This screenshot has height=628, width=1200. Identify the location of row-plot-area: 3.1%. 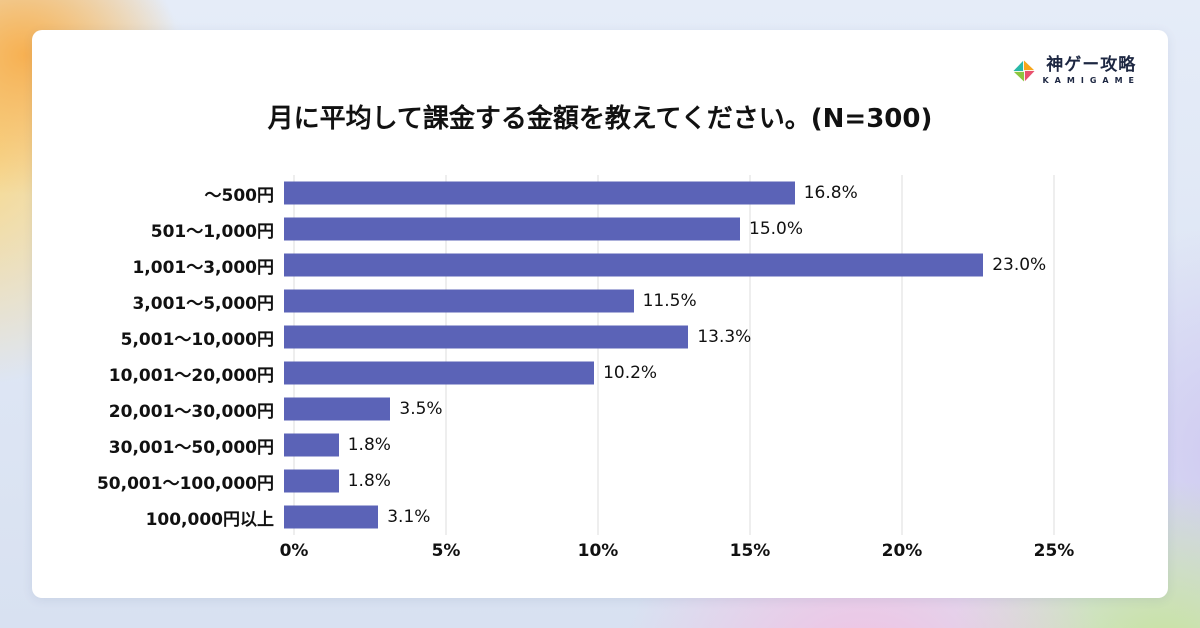
(664, 517).